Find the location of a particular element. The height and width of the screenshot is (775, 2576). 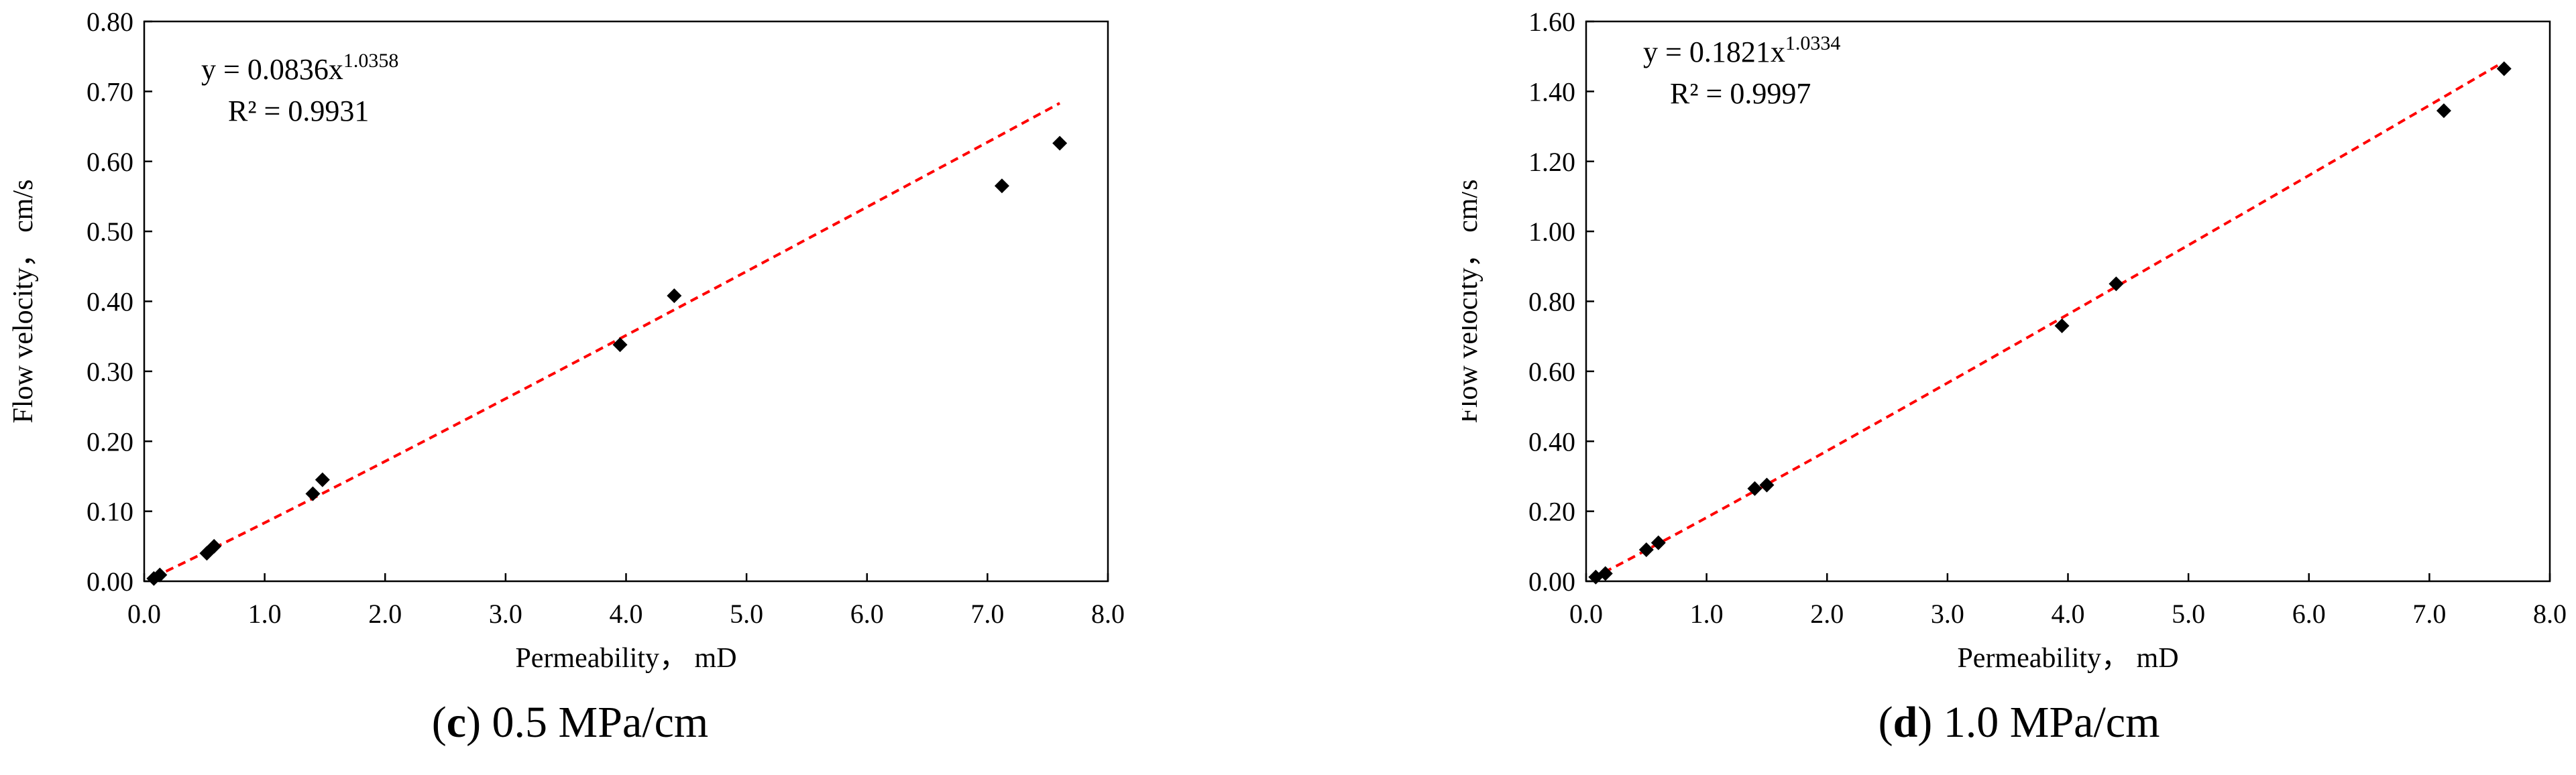

chart-c-x-tick-label: 0.0 is located at coordinates (144, 614).